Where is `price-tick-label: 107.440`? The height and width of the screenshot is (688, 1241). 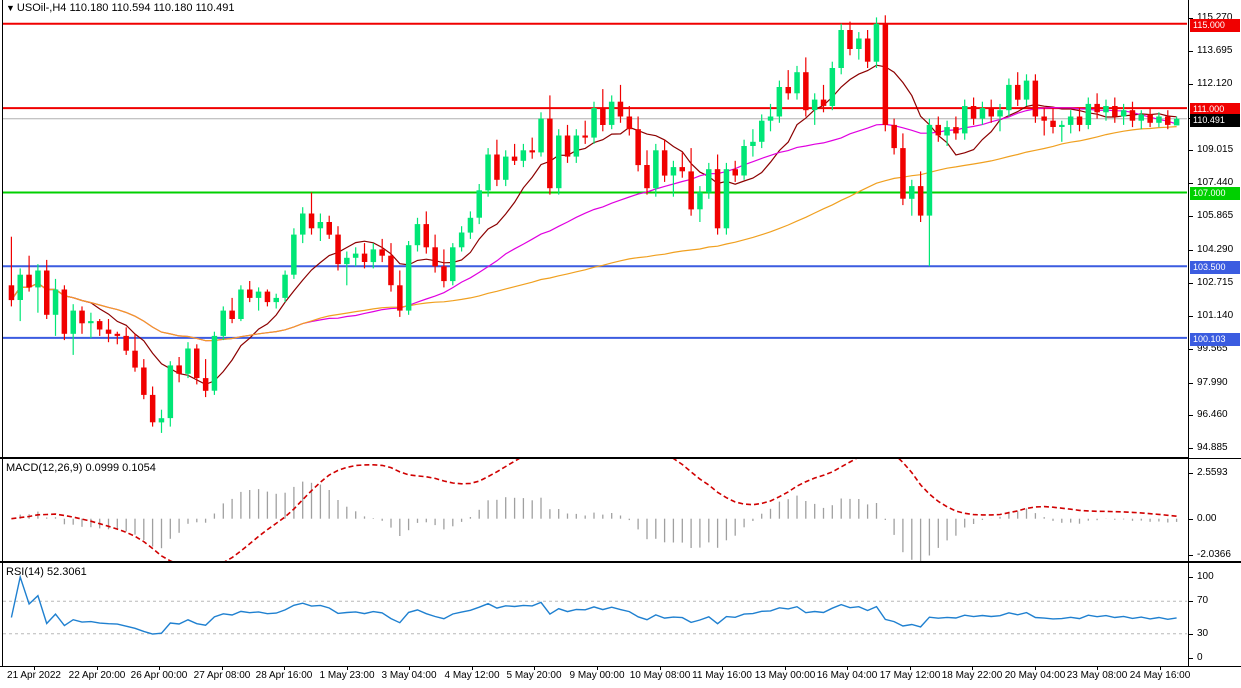
price-tick-label: 107.440 is located at coordinates (1215, 182).